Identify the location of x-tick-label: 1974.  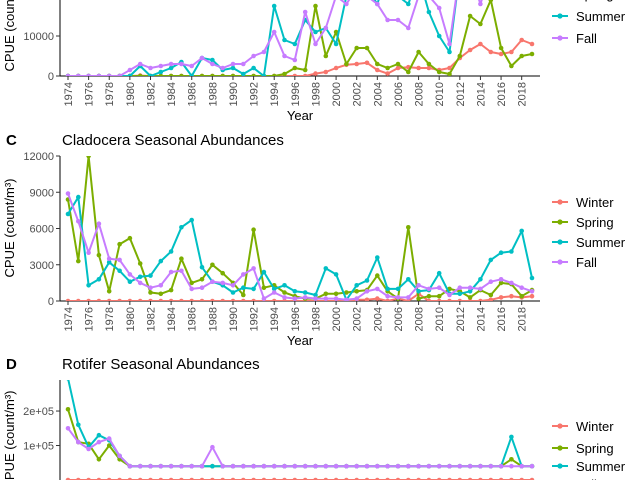
(69, 319).